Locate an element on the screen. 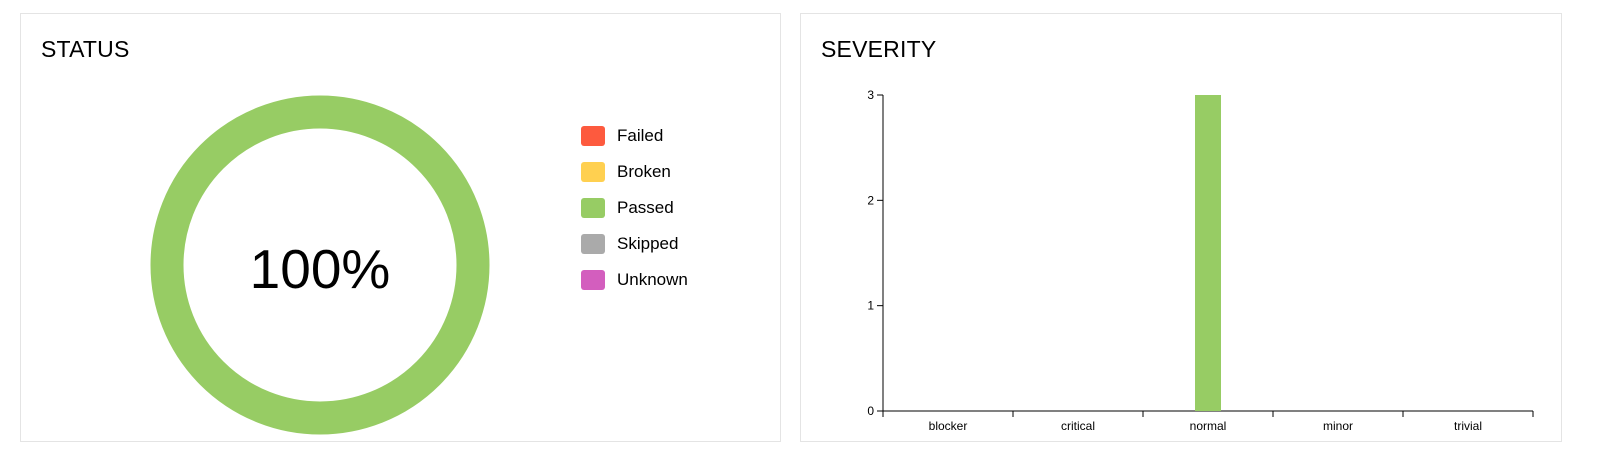 The image size is (1600, 457). severity-title: SEVERITY is located at coordinates (879, 49).